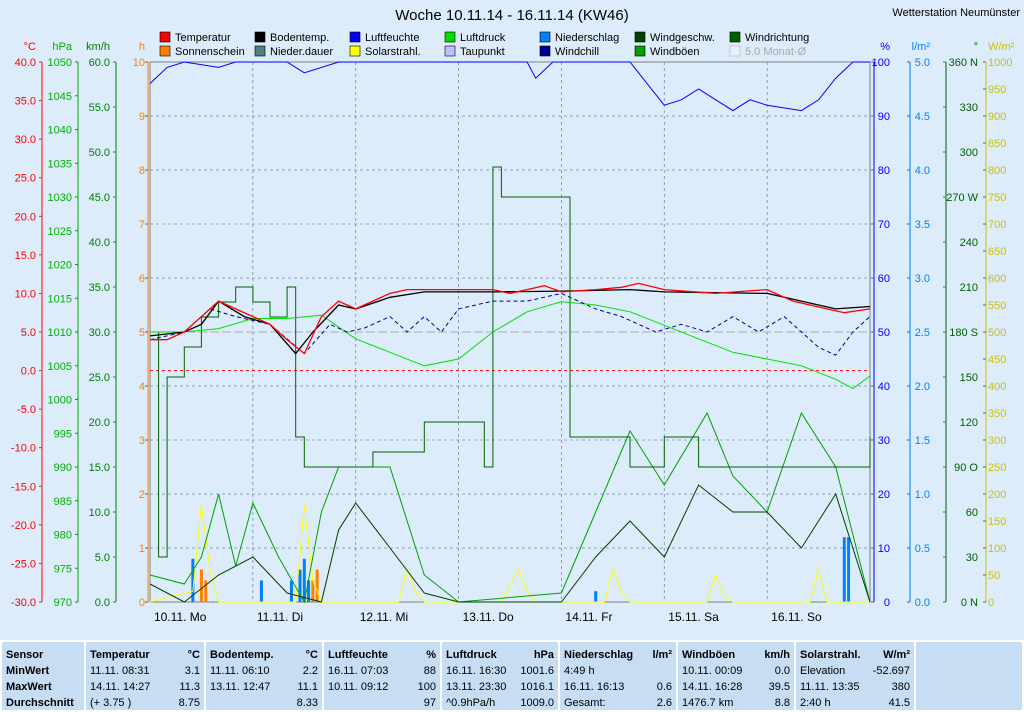  Describe the element at coordinates (63, 569) in the screenshot. I see `axis-tick-press: 975` at that location.